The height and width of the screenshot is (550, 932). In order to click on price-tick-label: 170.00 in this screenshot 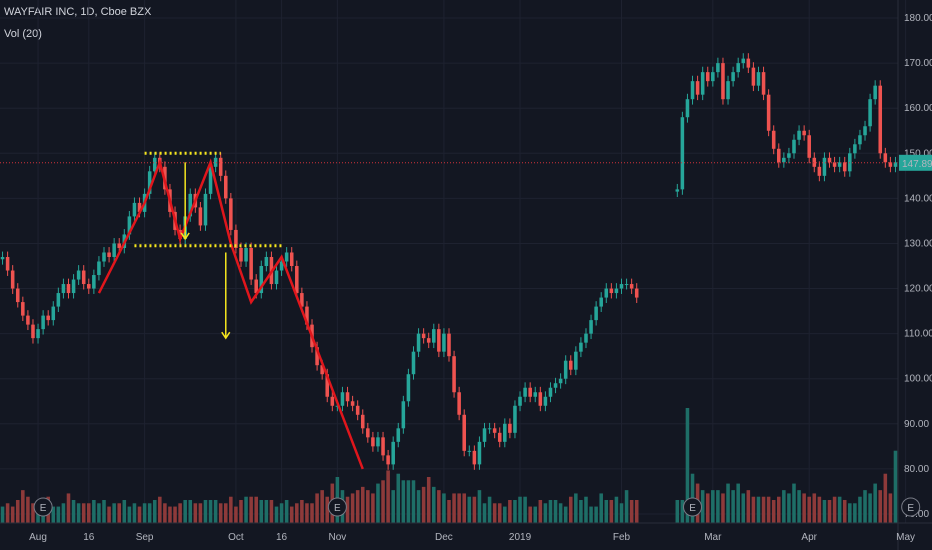, I will do `click(918, 63)`.